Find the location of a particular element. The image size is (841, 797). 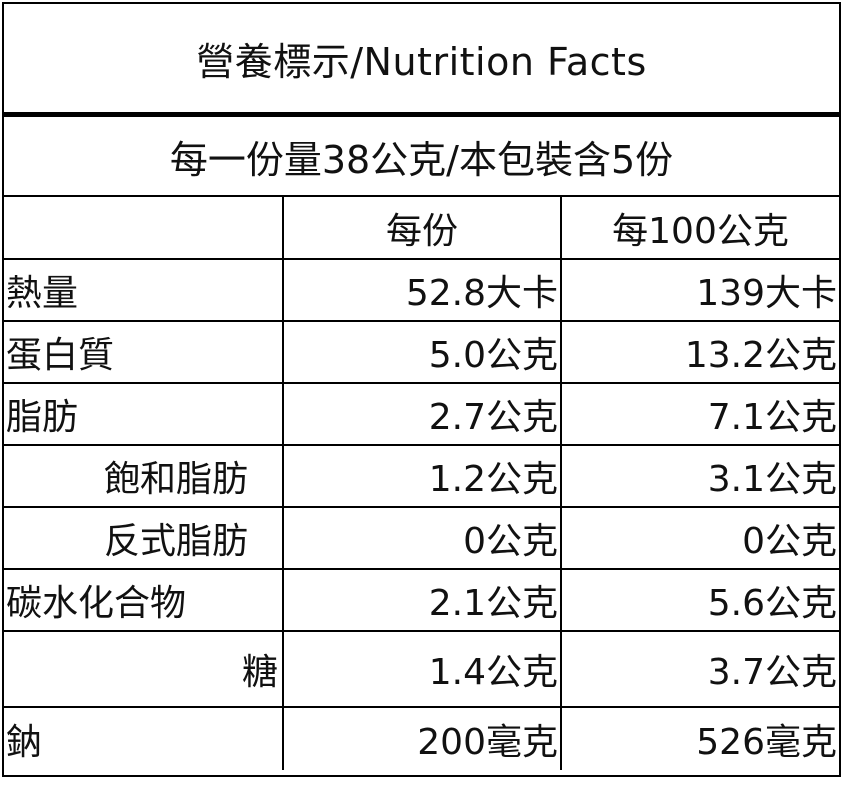

nutrient-name: 糖 is located at coordinates (144, 668).